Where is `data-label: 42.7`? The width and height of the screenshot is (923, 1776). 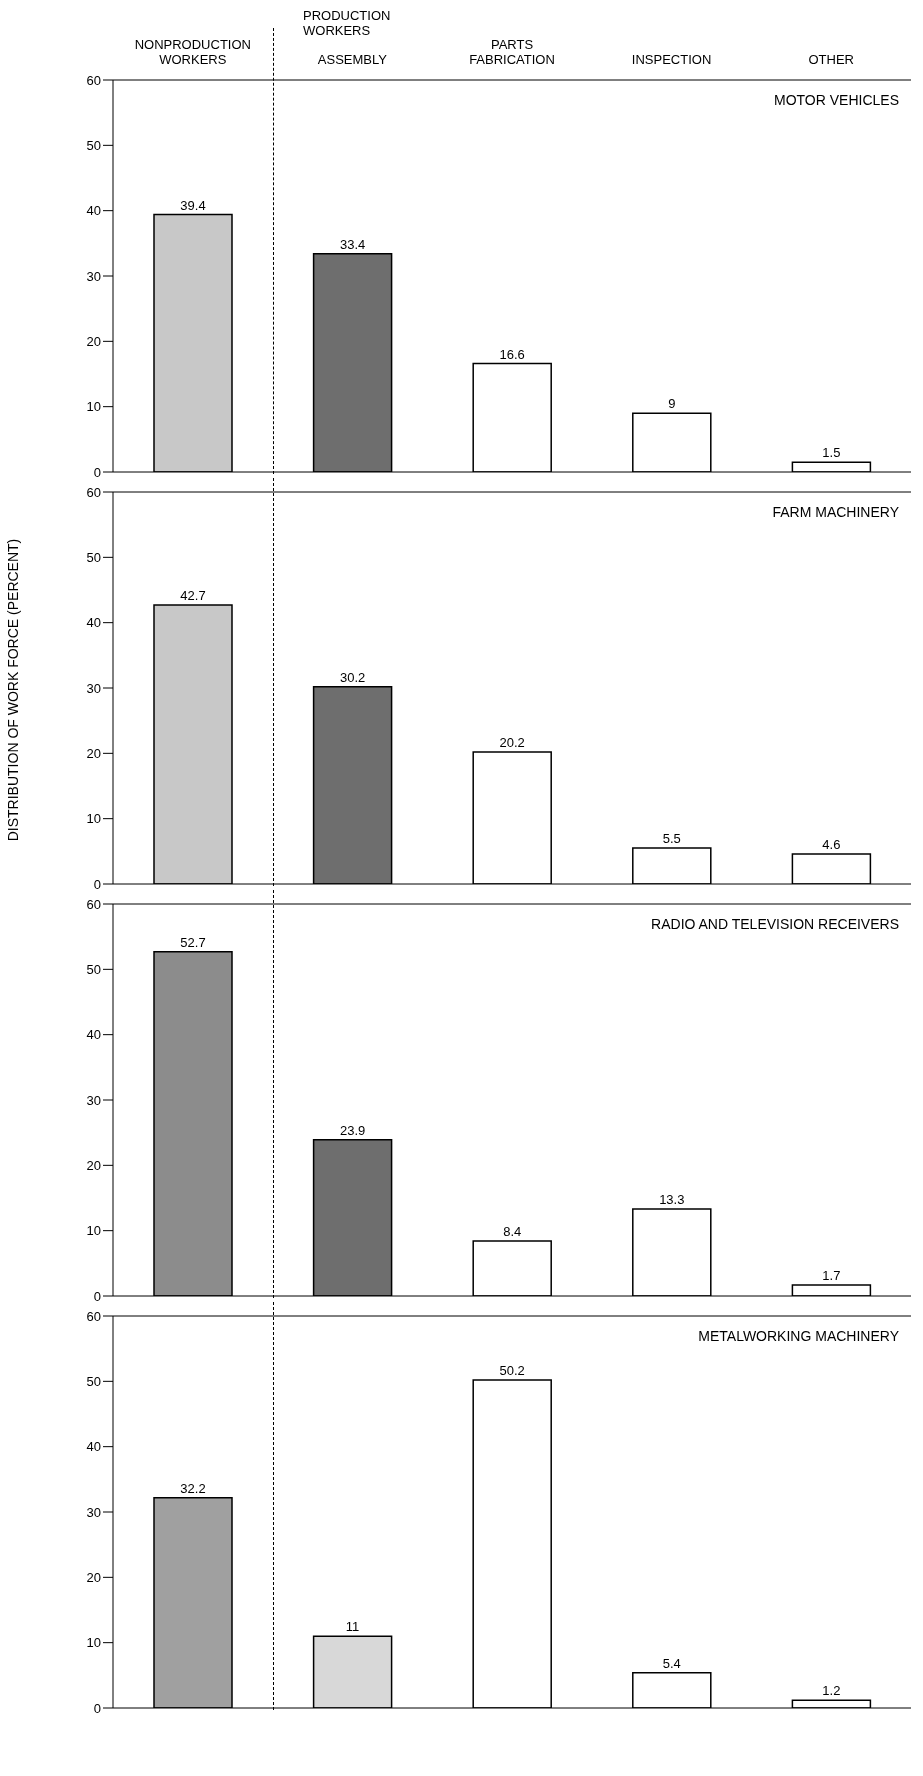 data-label: 42.7 is located at coordinates (193, 596).